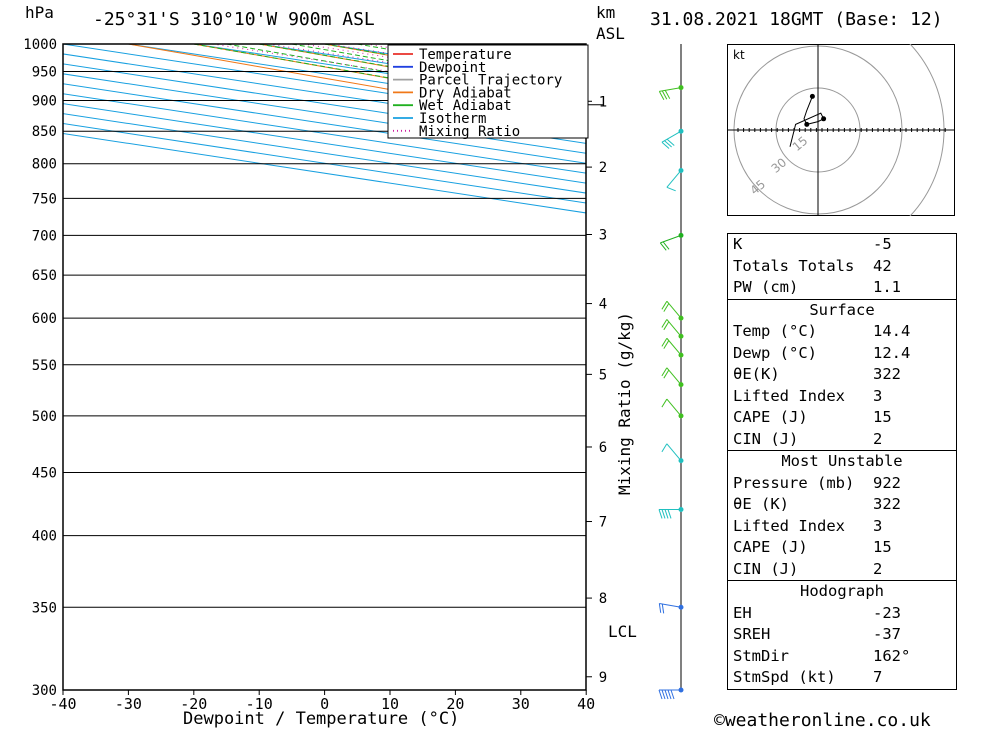 The width and height of the screenshot is (1000, 733). What do you see at coordinates (842, 614) in the screenshot?
I see `hodograph-stat-row: EH -23` at bounding box center [842, 614].